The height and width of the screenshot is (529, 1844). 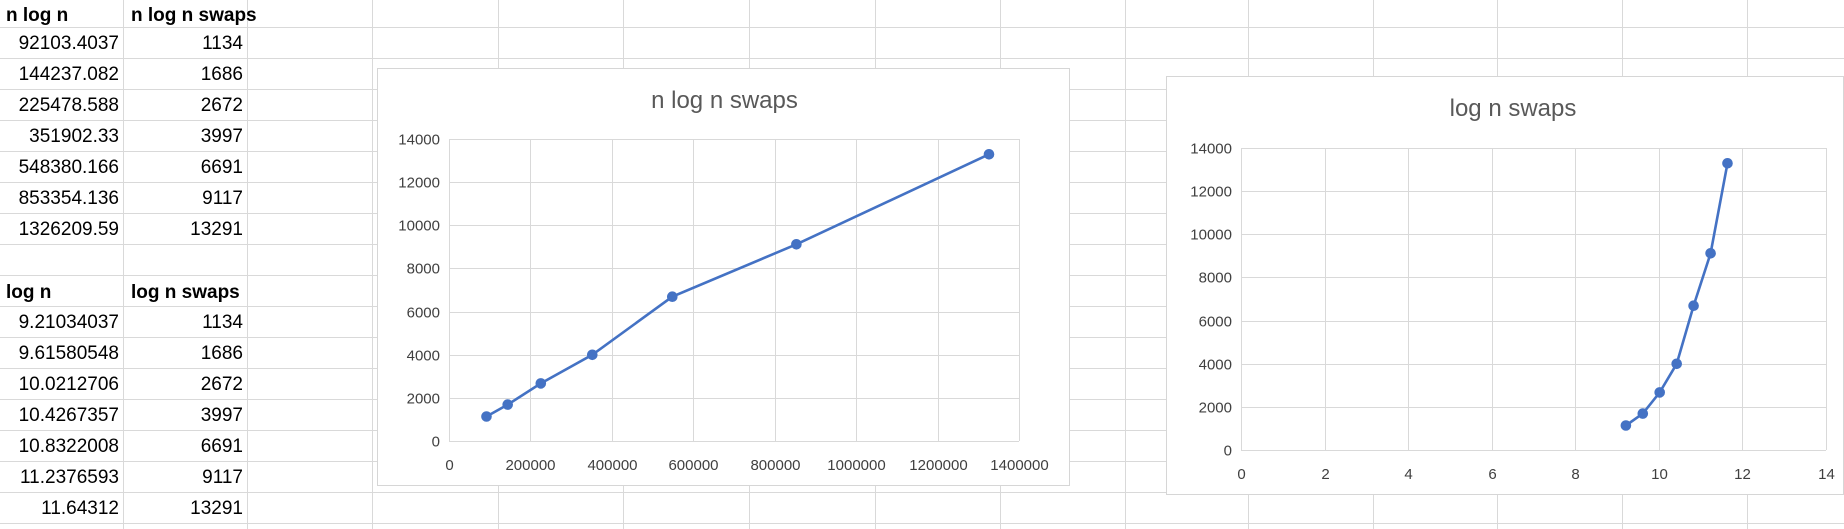 I want to click on x-tick-label: 2, so click(x=1325, y=474).